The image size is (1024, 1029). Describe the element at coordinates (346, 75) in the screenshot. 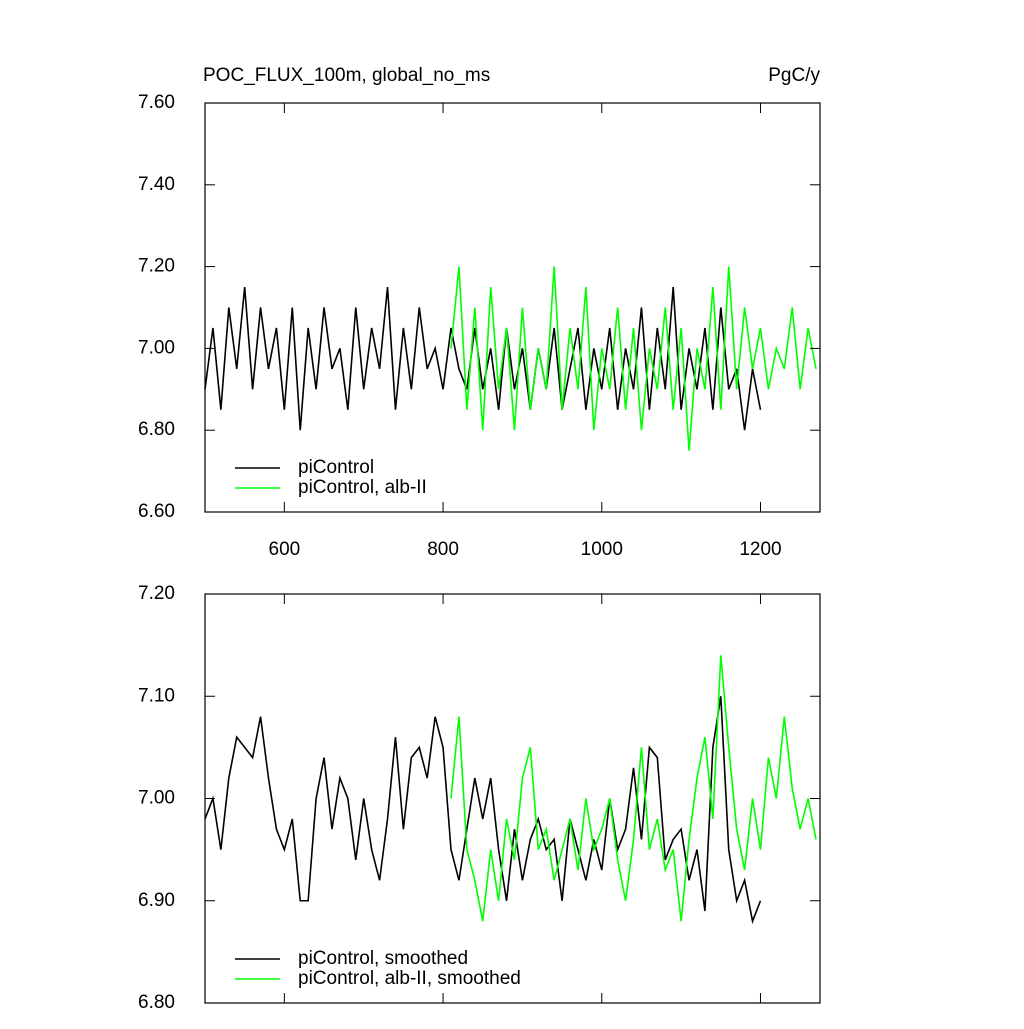

I see `chart-title: POC_FLUX_100m, global_no_ms` at that location.